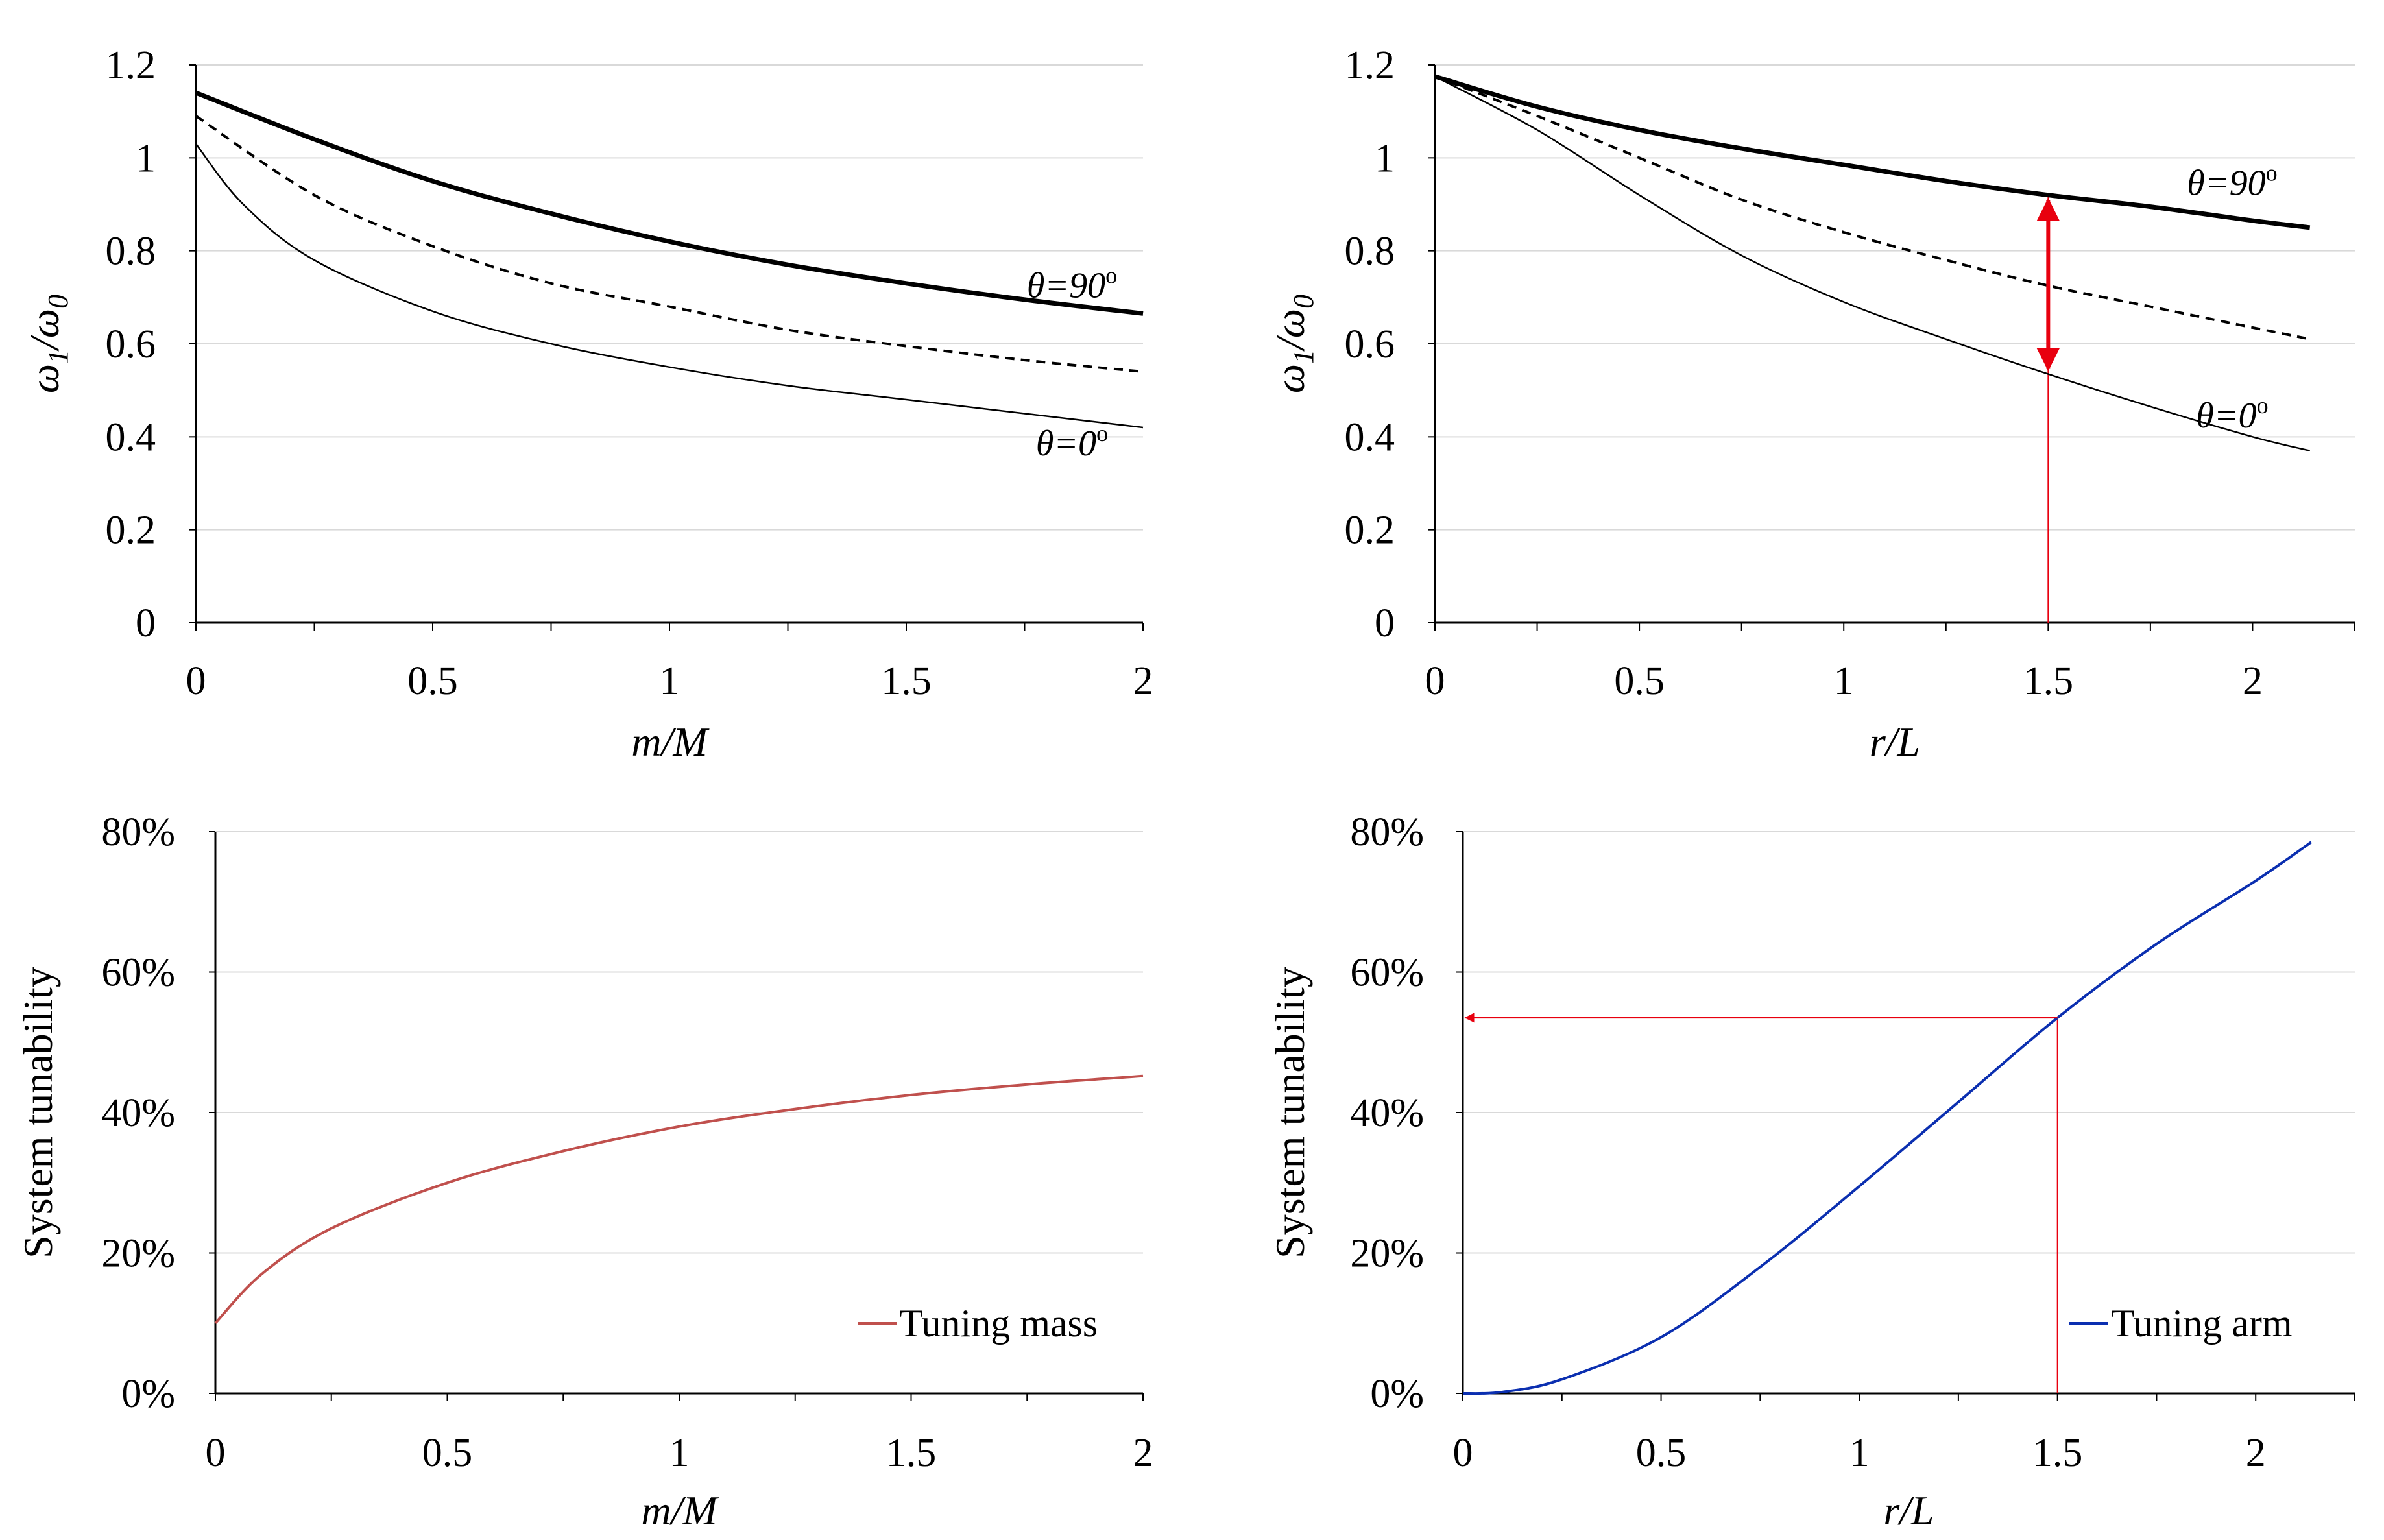  What do you see at coordinates (2202, 1323) in the screenshot?
I see `legend-label: Tuning arm` at bounding box center [2202, 1323].